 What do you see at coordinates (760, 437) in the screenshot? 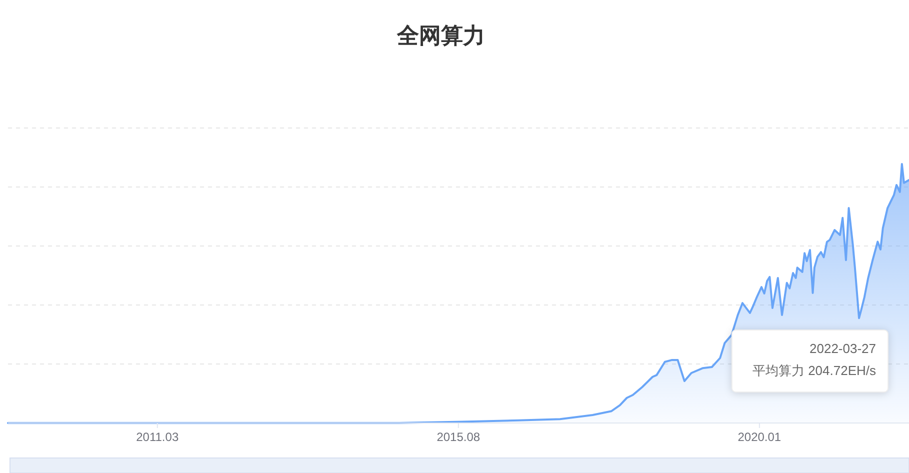
I see `x-tick-label: 2020.01` at bounding box center [760, 437].